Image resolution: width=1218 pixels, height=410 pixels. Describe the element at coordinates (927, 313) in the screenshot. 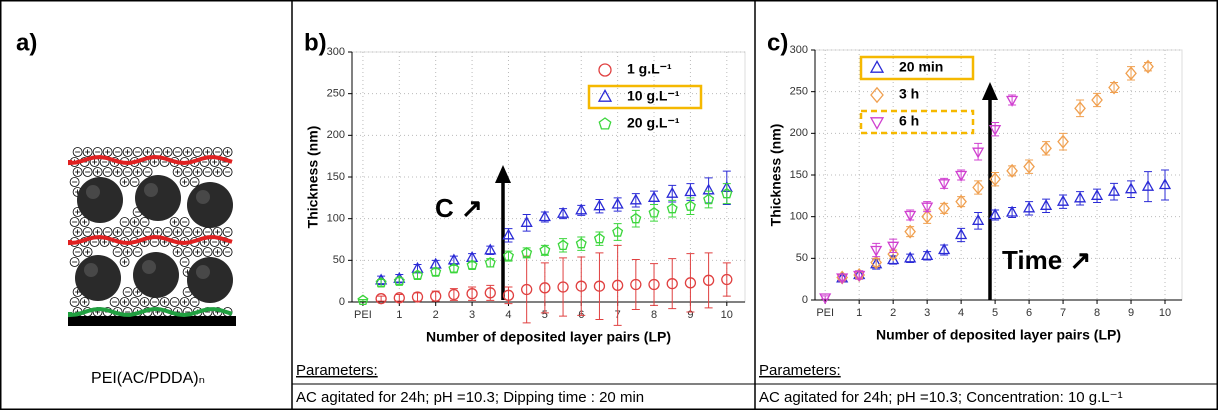

I see `x-tick-label: 3` at that location.